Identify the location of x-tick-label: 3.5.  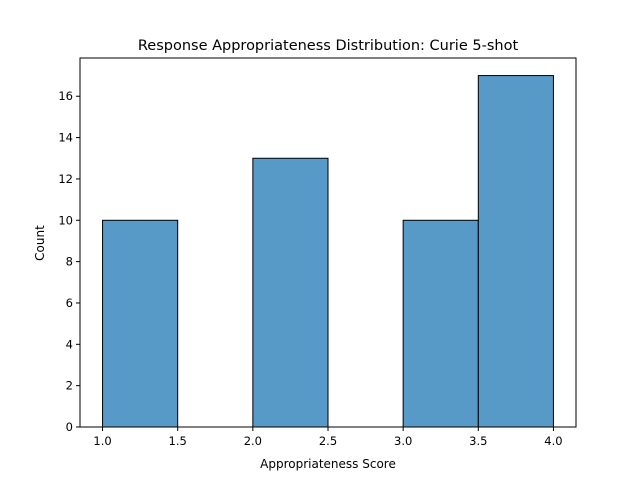
(478, 441).